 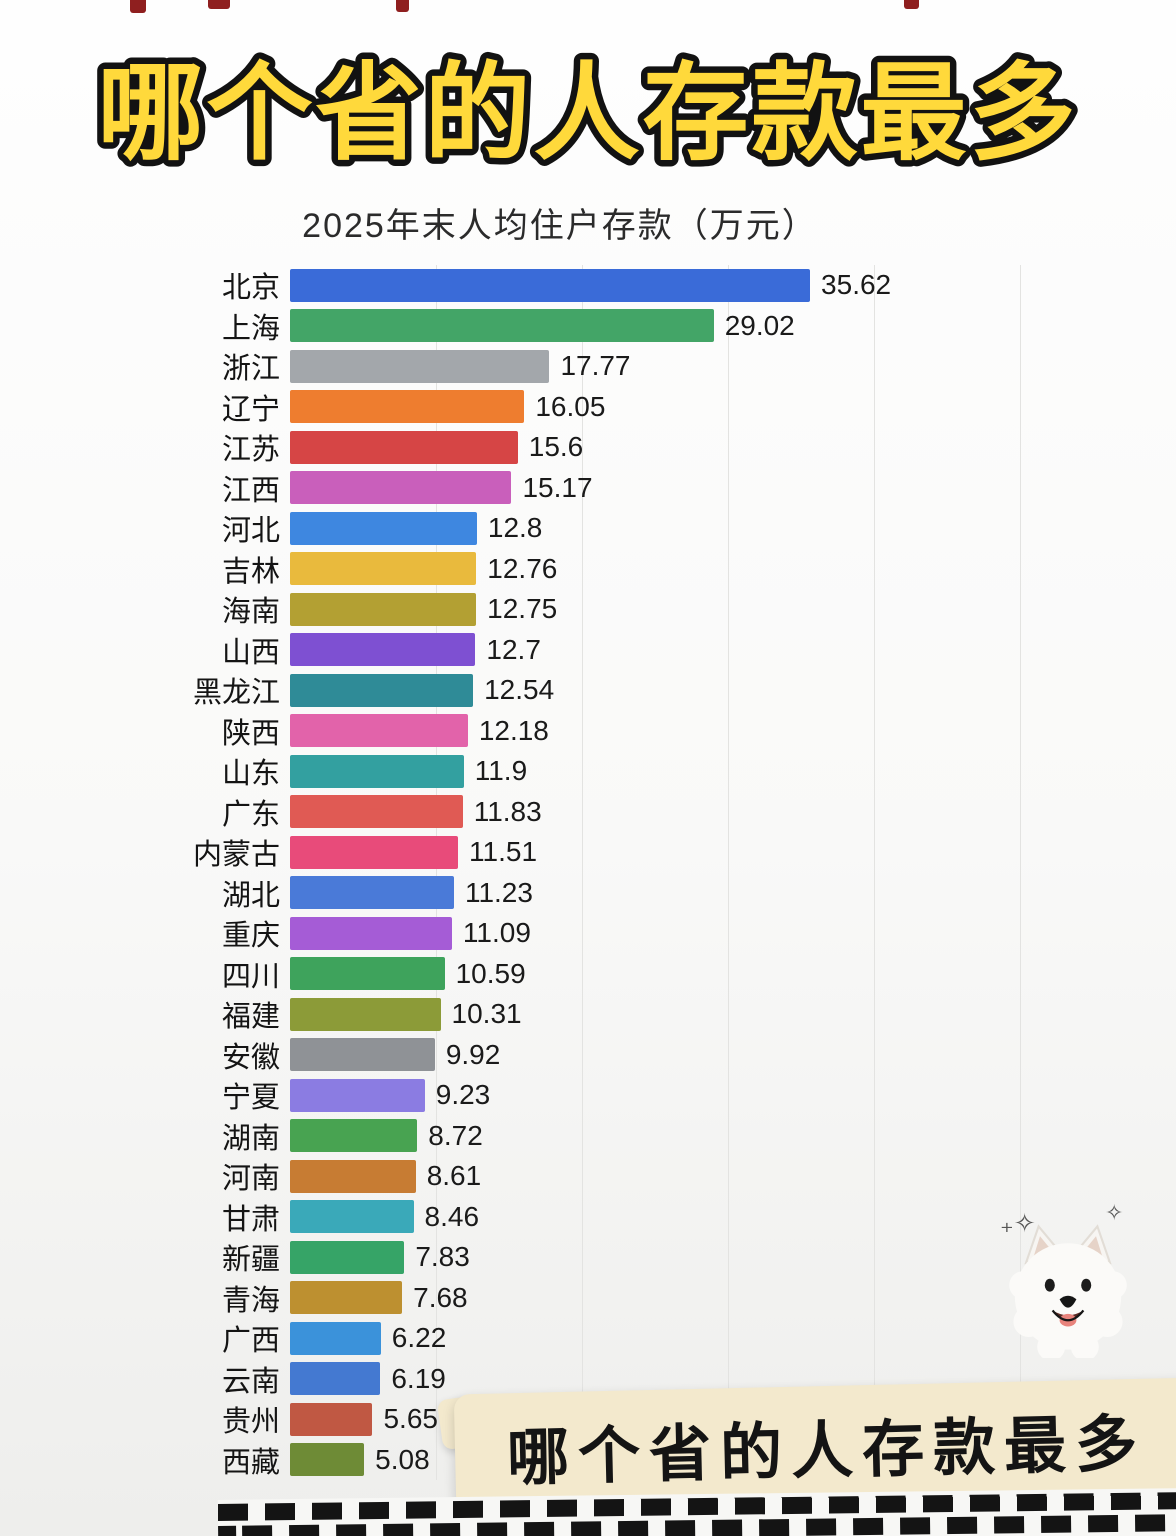 I want to click on province-label: 内蒙古, so click(x=236, y=855).